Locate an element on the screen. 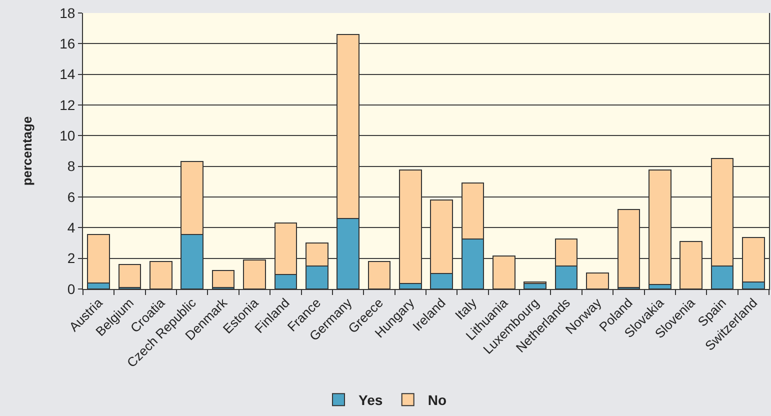 The width and height of the screenshot is (771, 416). y-tick-label: 12 is located at coordinates (68, 104).